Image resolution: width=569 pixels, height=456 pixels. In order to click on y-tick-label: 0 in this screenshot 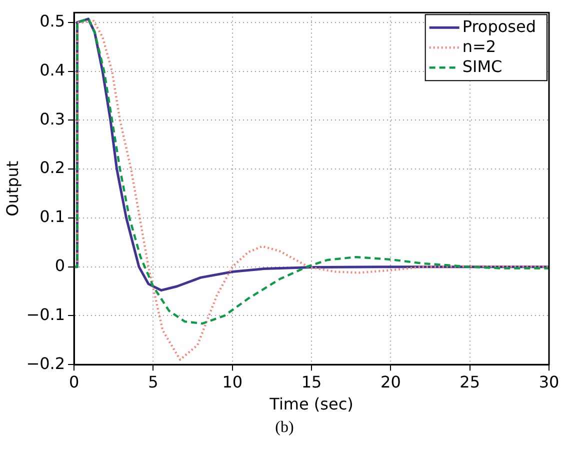, I will do `click(60, 265)`.